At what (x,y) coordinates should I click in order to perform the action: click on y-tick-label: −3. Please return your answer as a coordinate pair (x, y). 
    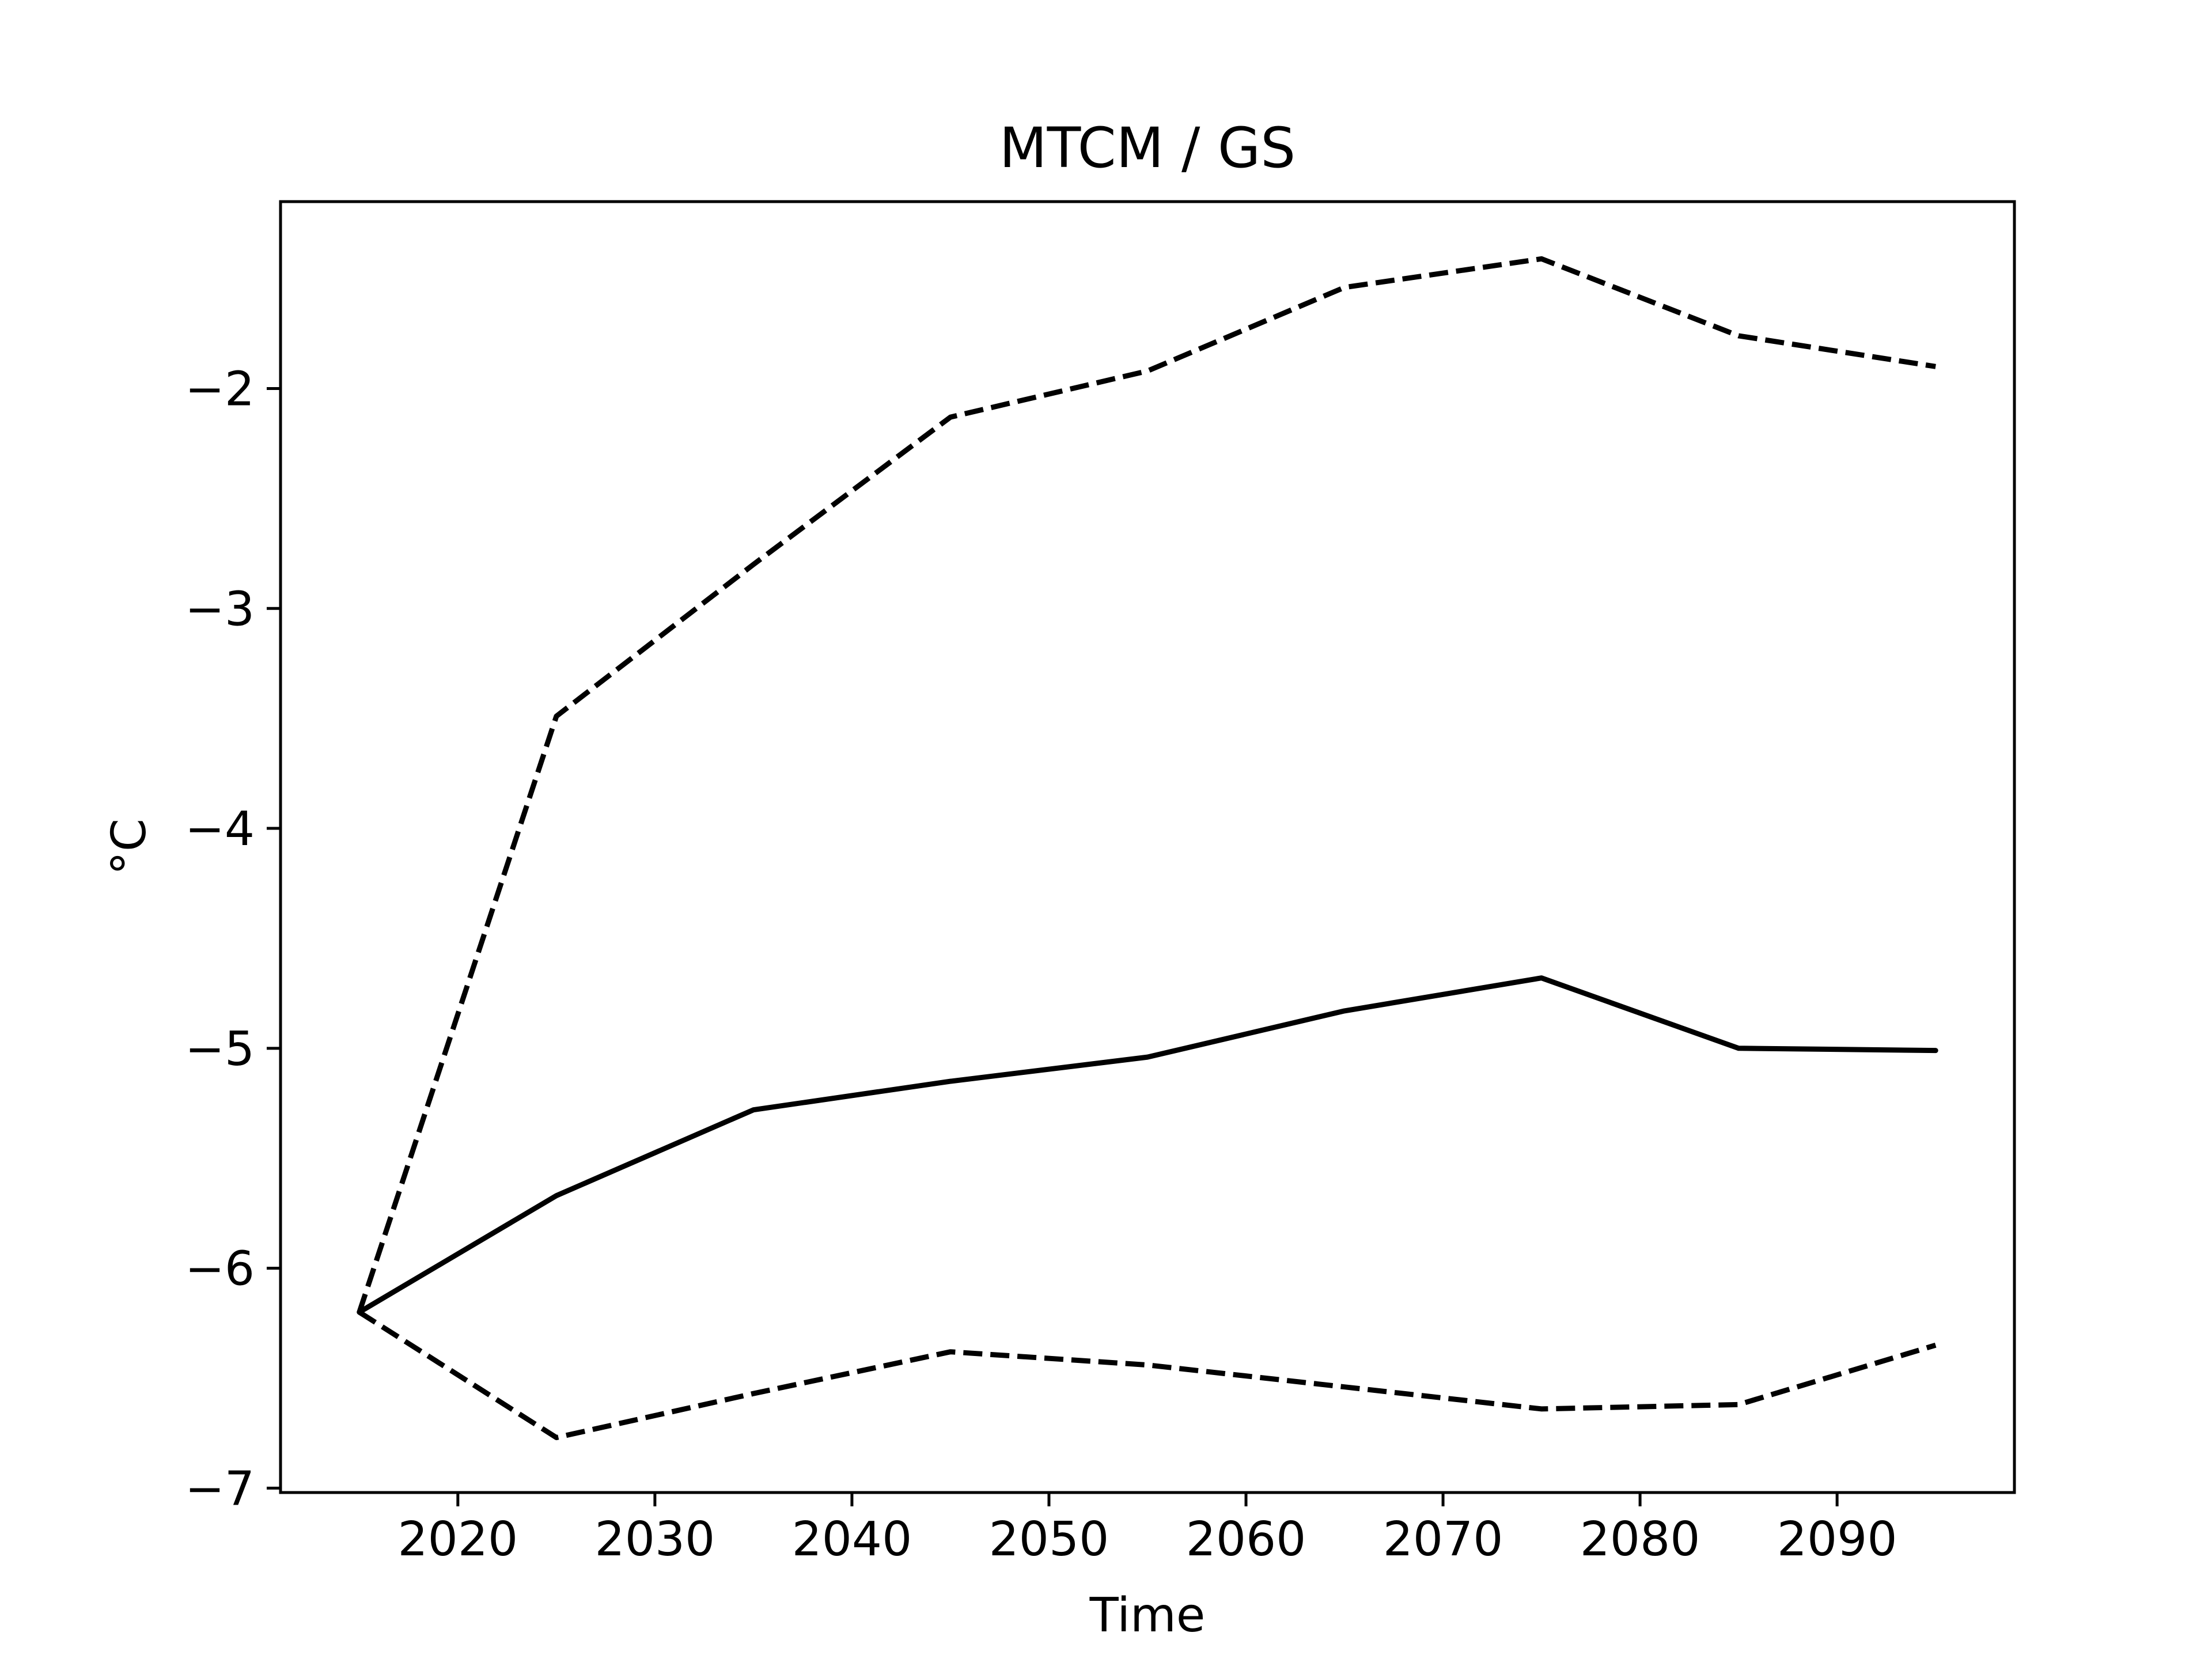
    Looking at the image, I should click on (220, 609).